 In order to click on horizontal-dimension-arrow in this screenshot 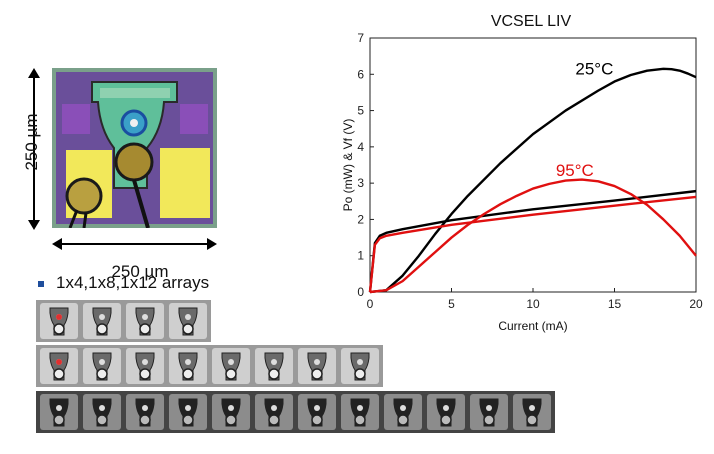, I will do `click(134, 244)`.